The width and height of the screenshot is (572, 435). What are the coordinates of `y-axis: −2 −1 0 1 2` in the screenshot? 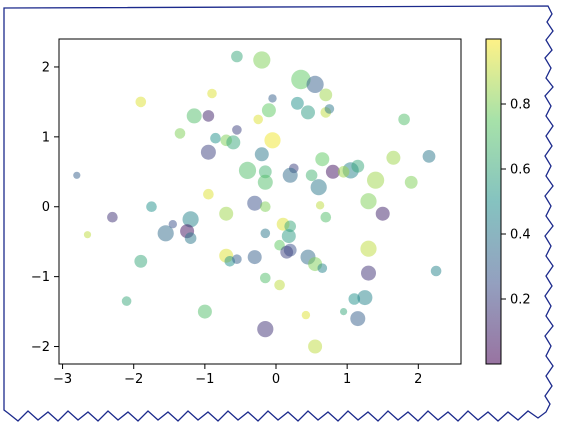 It's located at (45, 207).